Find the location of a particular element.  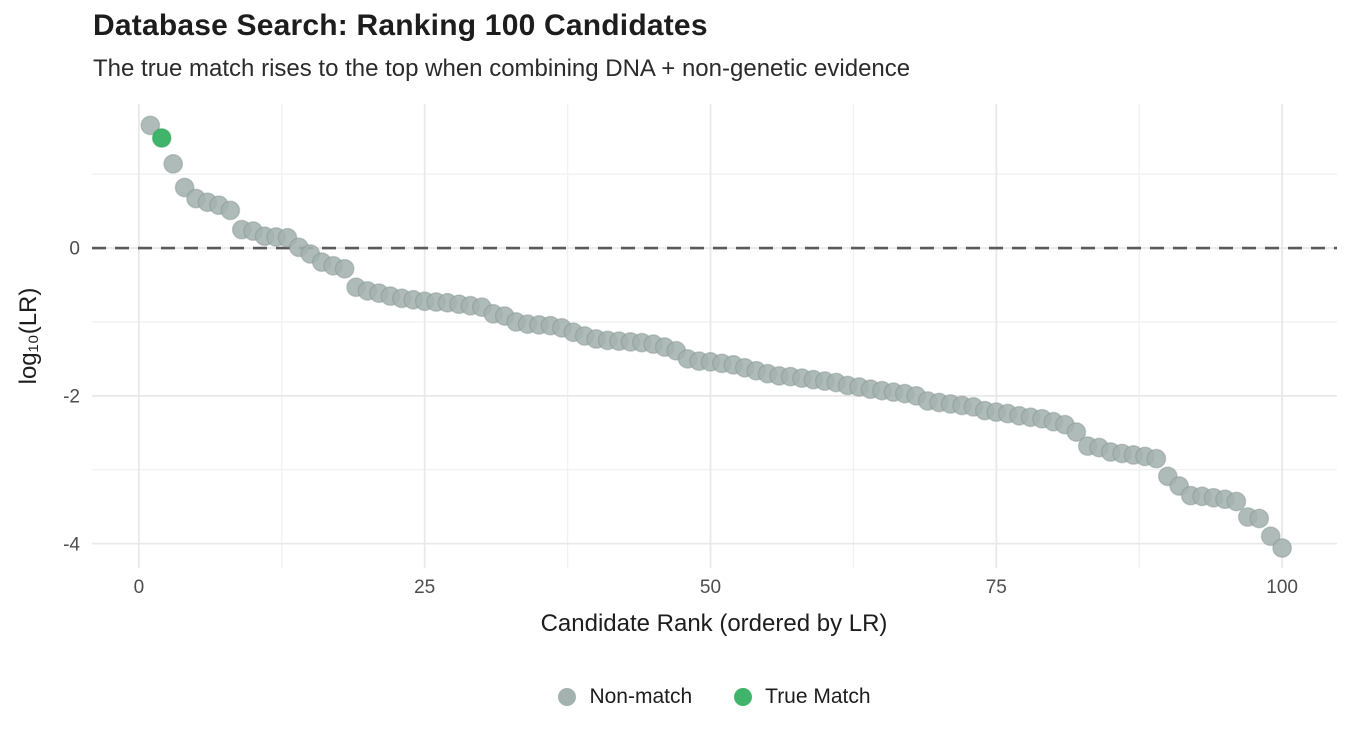

y-axis-tick-labels: 0 -2 -4 is located at coordinates (71, 397).